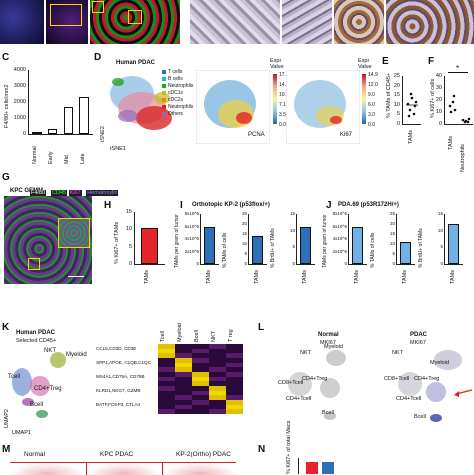 This screenshot has width=474, height=475. Describe the element at coordinates (463, 158) in the screenshot. I see `panel-f-xtick: Neutrophils` at that location.